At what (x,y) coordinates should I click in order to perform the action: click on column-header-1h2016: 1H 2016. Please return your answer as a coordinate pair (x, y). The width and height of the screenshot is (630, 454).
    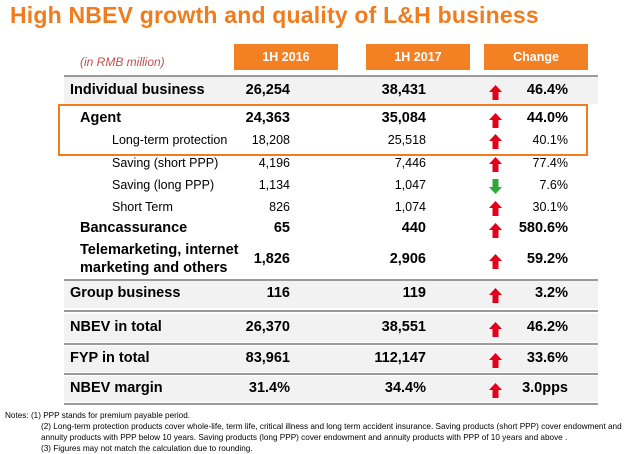
    Looking at the image, I should click on (286, 57).